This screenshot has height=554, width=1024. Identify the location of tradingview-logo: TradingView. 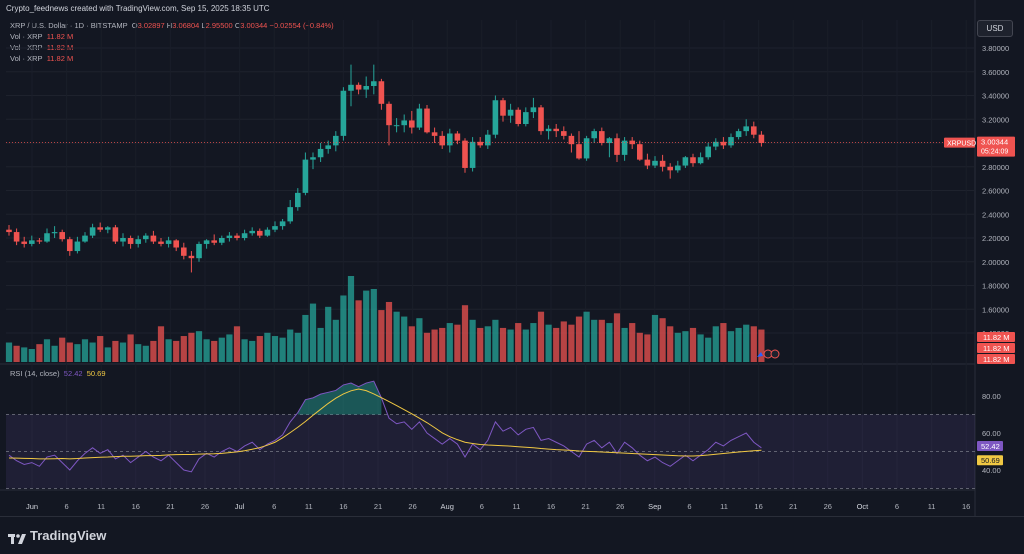
(57, 536).